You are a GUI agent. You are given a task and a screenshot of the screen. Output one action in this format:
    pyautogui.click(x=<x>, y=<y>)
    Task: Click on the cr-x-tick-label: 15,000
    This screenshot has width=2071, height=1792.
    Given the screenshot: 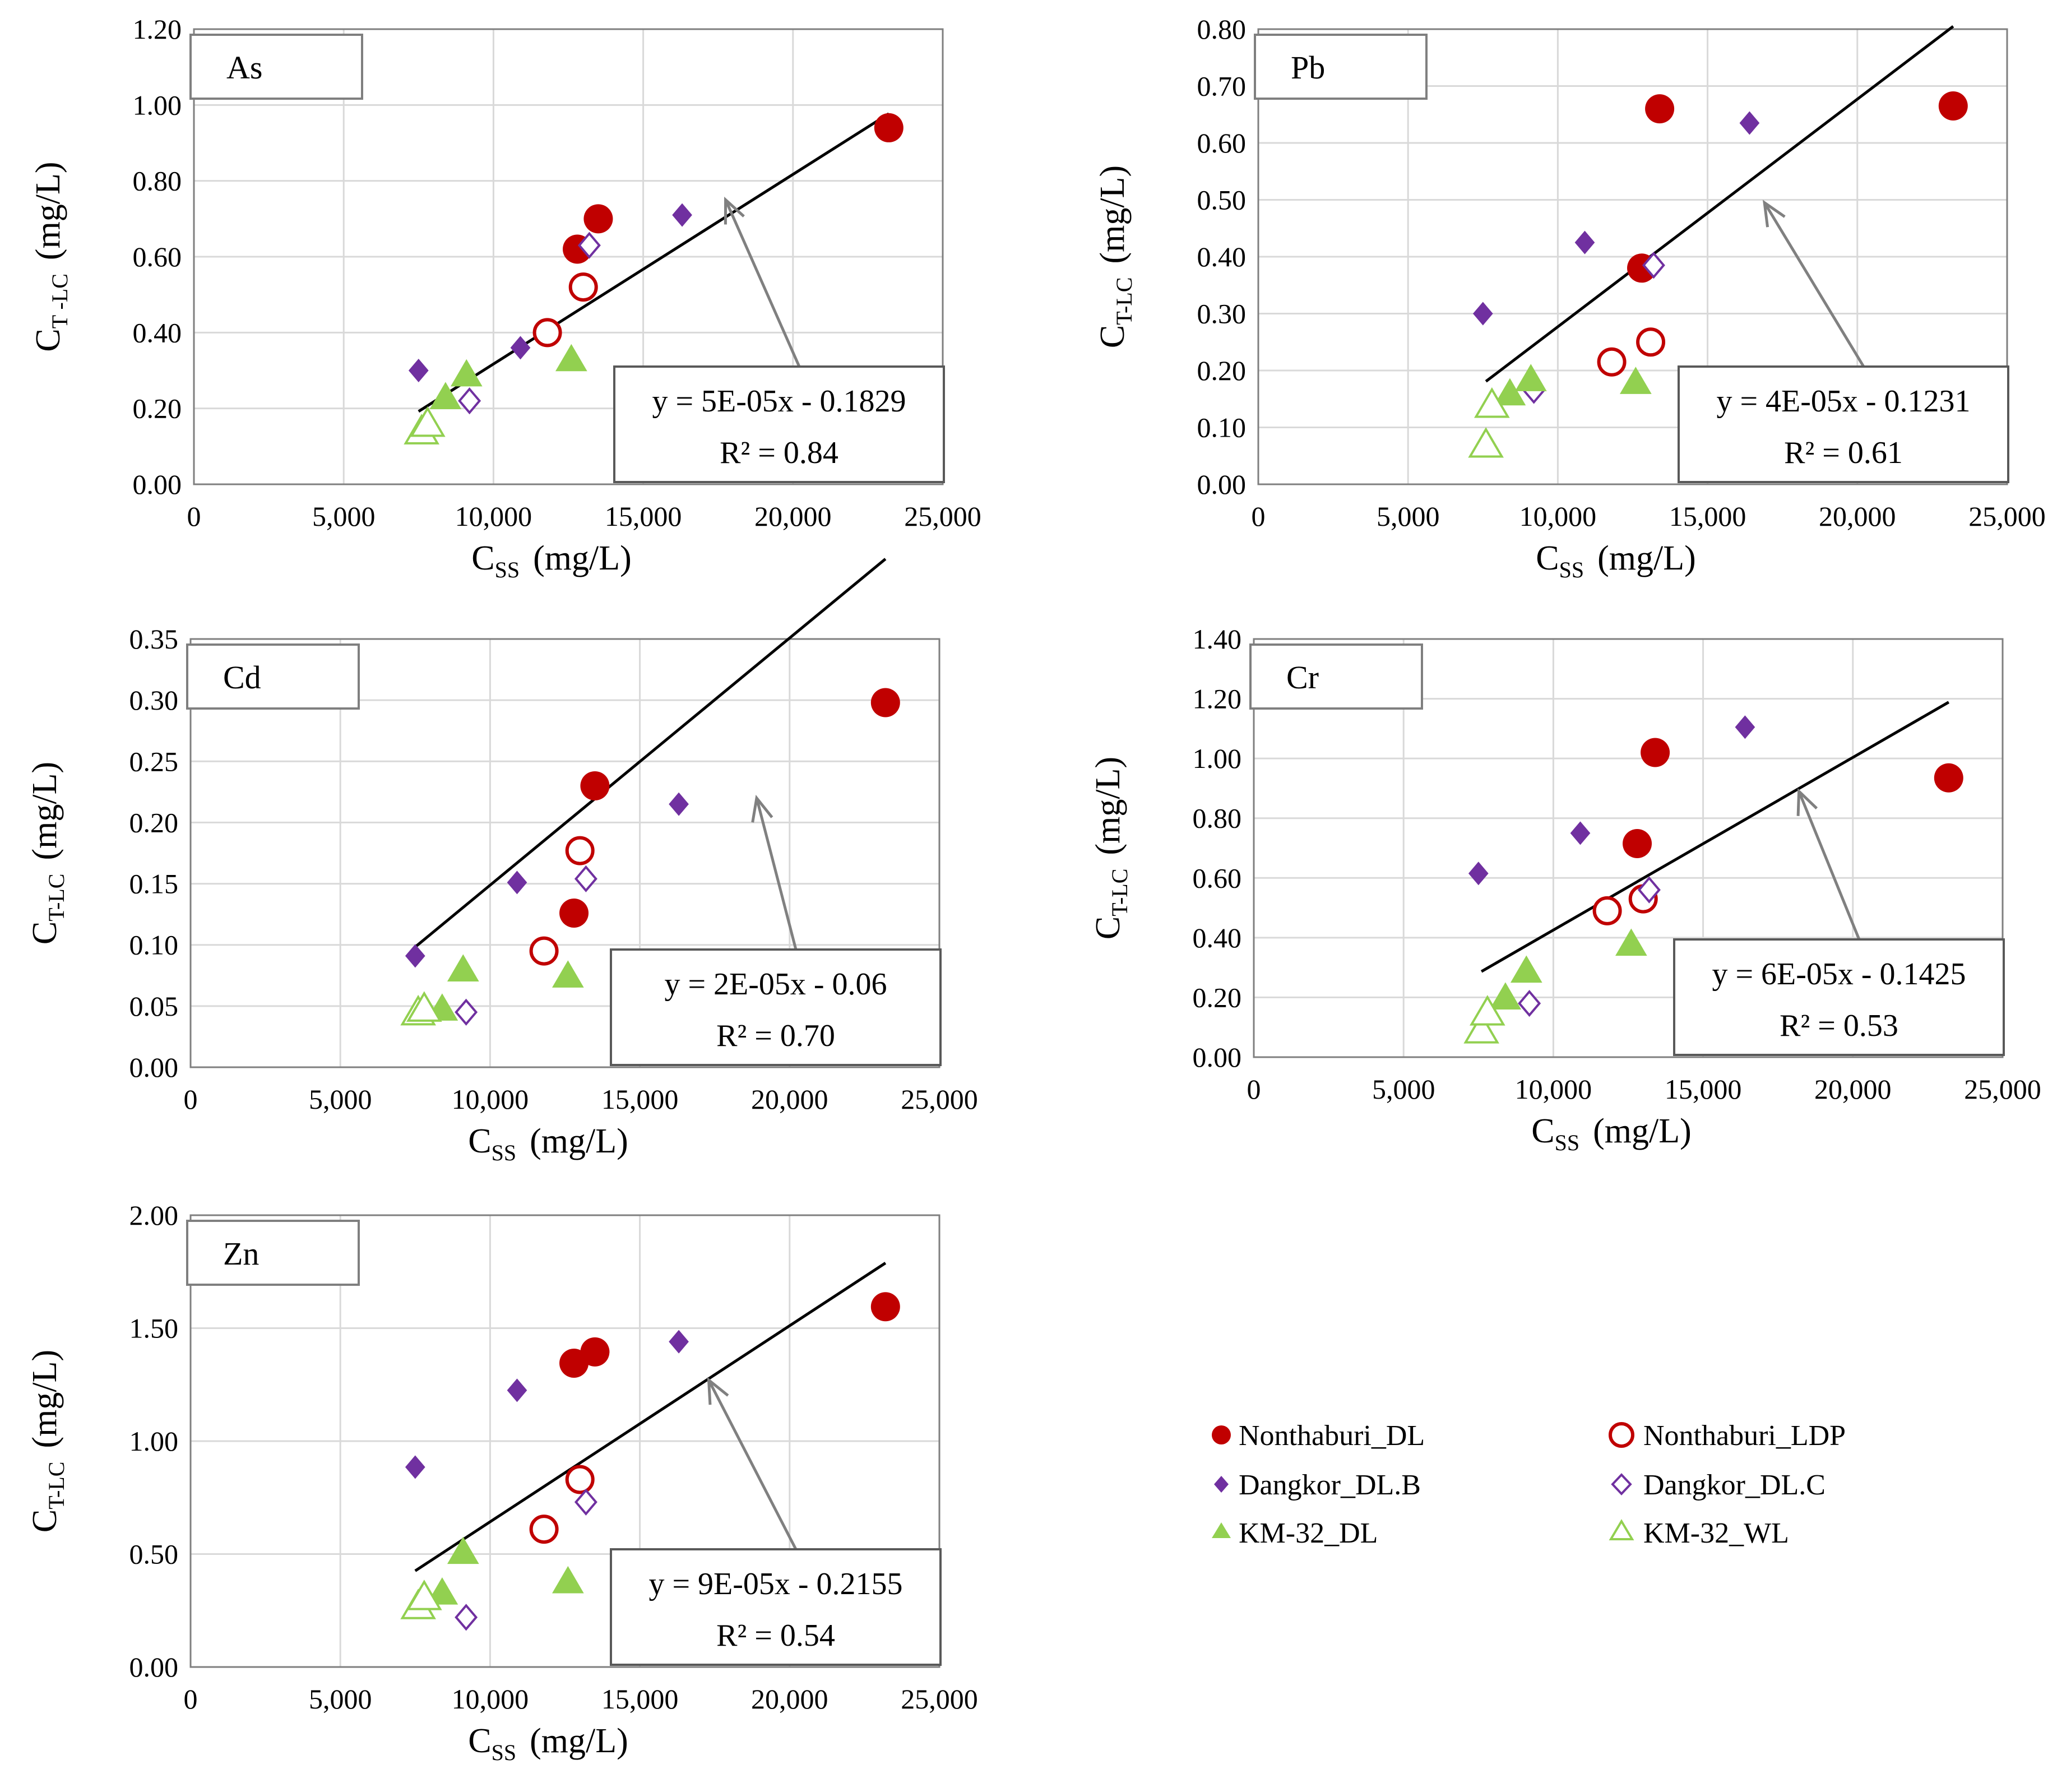 What is the action you would take?
    pyautogui.click(x=1703, y=1089)
    